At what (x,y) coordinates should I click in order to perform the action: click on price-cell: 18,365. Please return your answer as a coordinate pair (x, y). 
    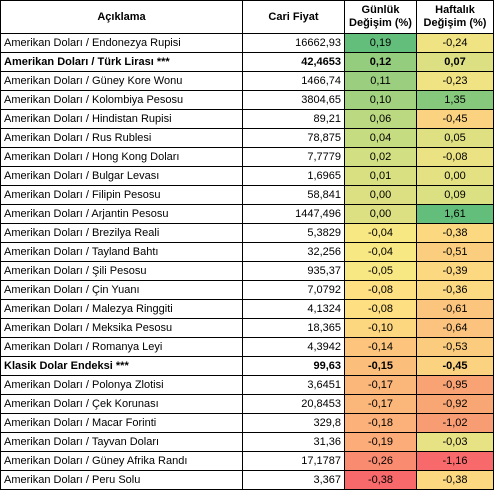
    Looking at the image, I should click on (293, 328).